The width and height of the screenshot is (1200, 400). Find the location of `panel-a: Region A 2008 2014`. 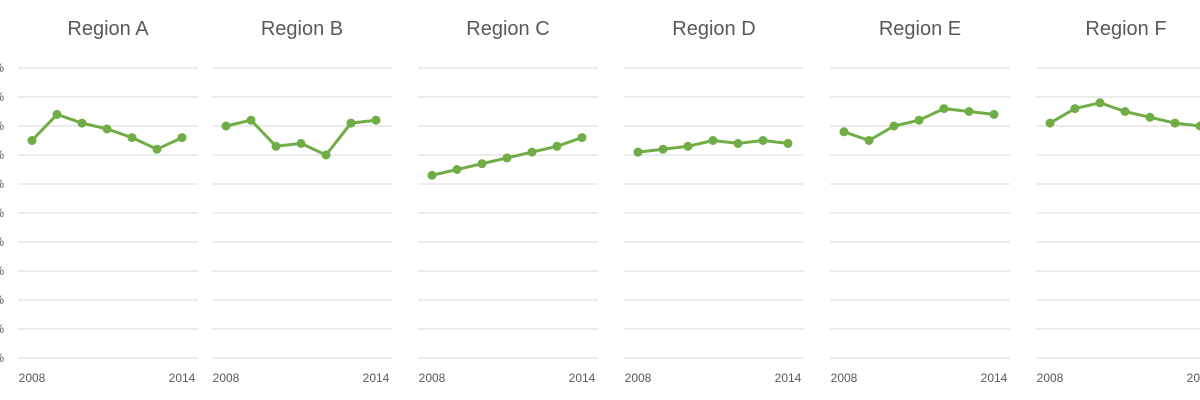

panel-a: Region A 2008 2014 is located at coordinates (108, 201).